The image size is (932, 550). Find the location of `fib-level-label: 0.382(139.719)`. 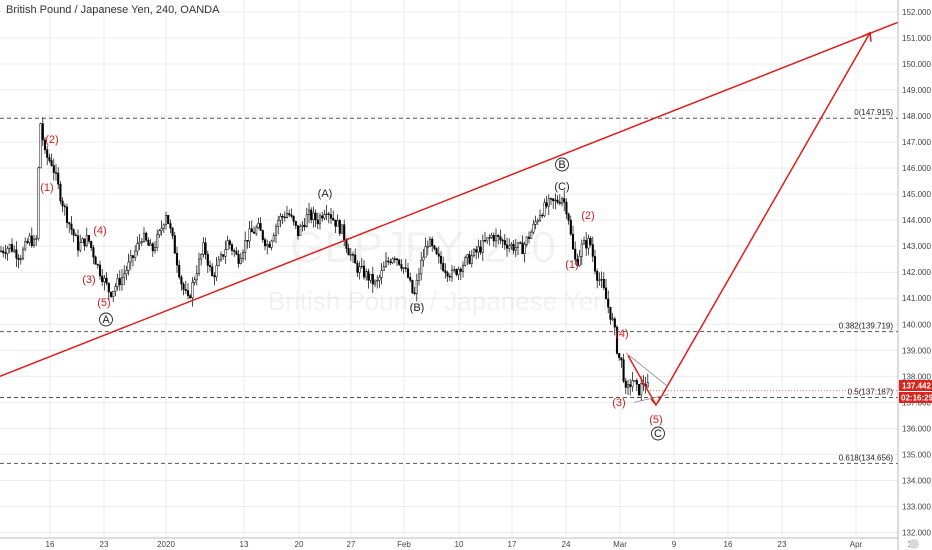

fib-level-label: 0.382(139.719) is located at coordinates (866, 326).